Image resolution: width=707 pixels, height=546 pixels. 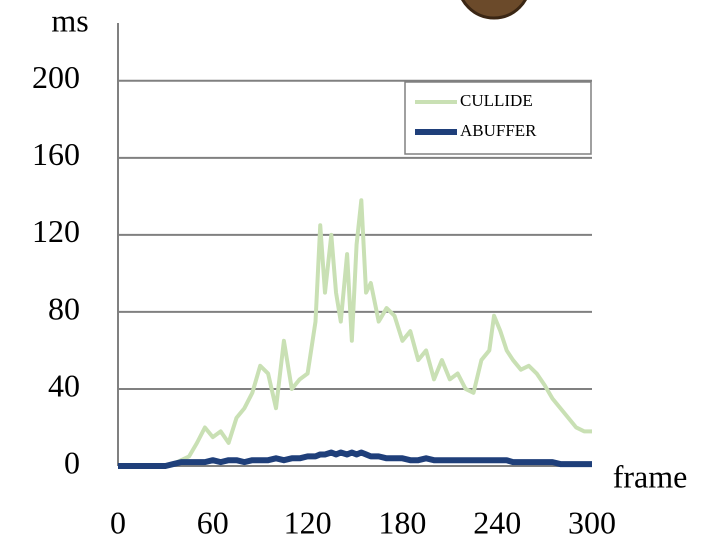 What do you see at coordinates (56, 154) in the screenshot?
I see `y-tick-label: 160` at bounding box center [56, 154].